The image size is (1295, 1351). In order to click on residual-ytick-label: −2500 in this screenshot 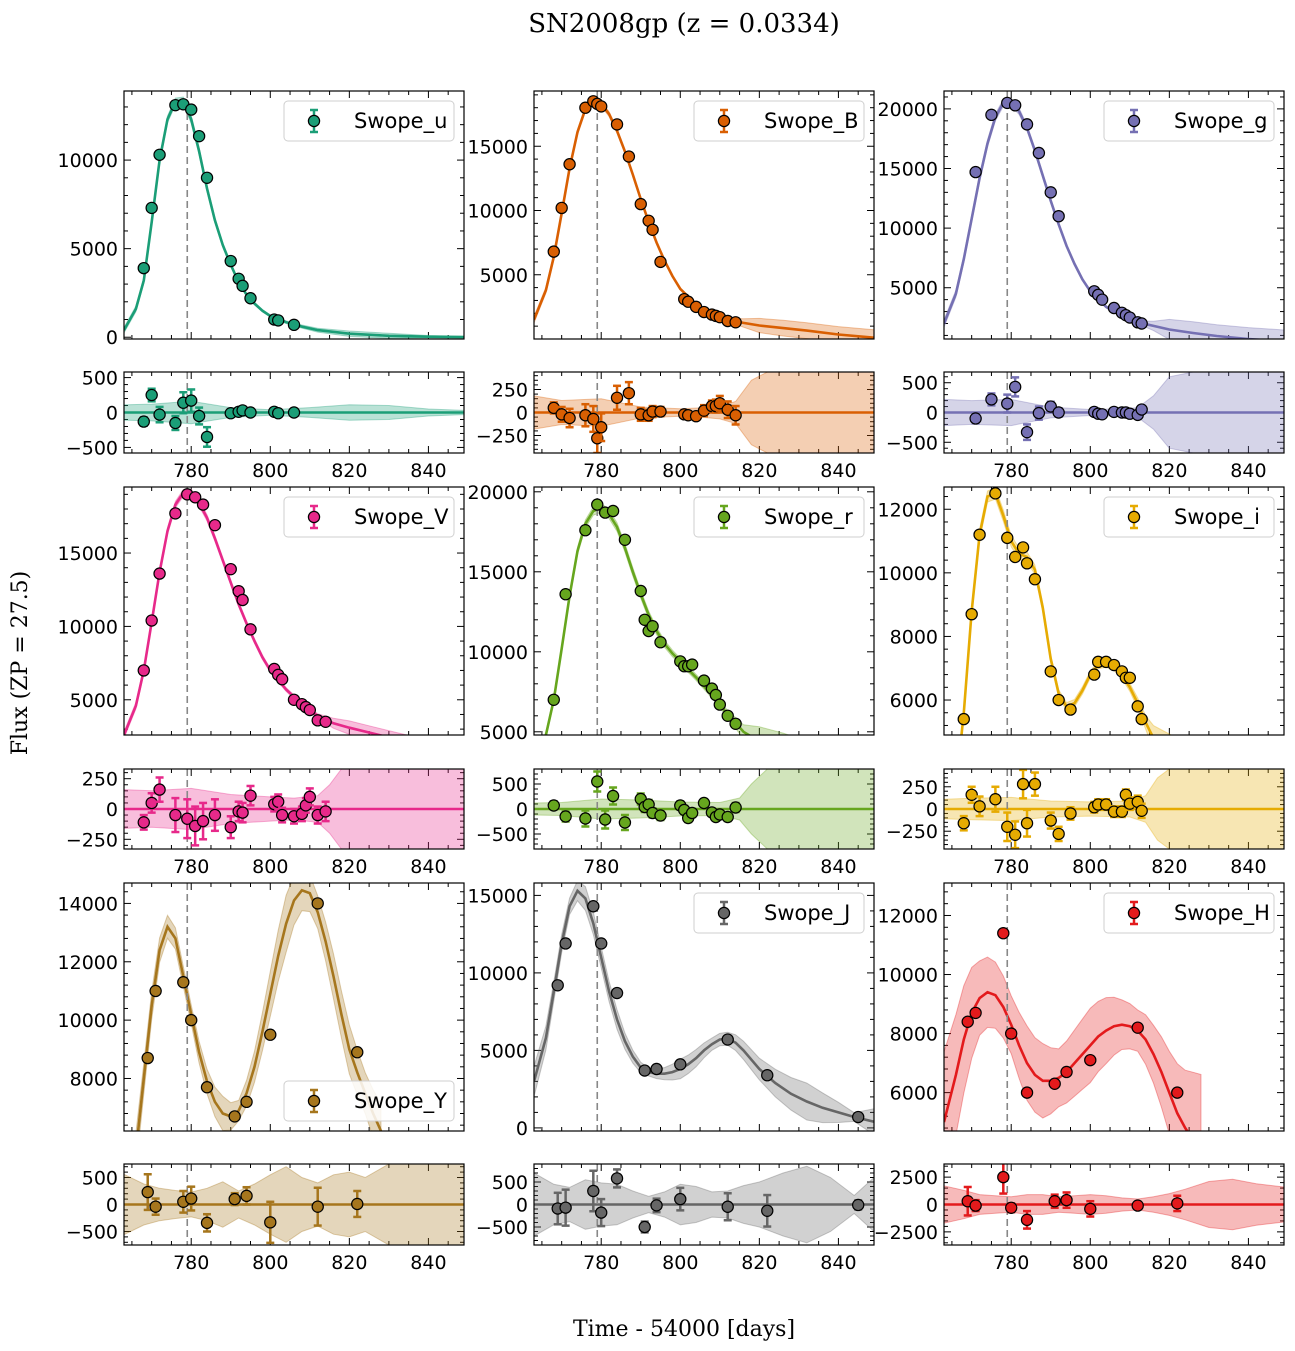, I will do `click(906, 1233)`.